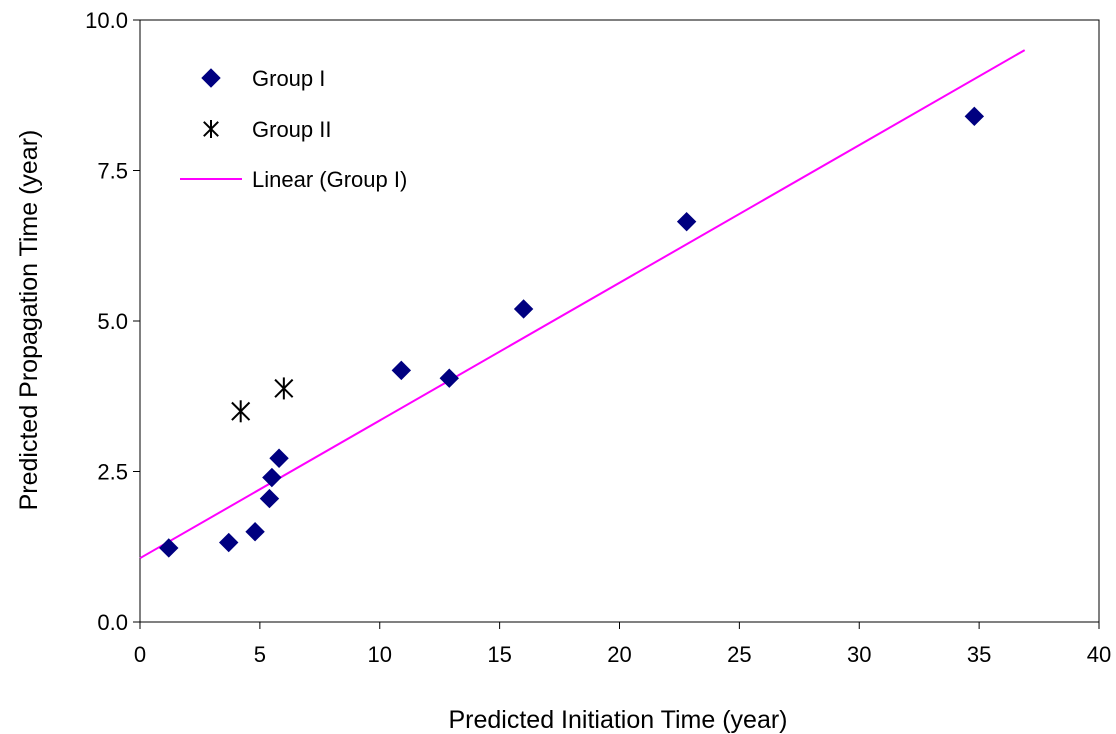 This screenshot has height=734, width=1116. What do you see at coordinates (380, 654) in the screenshot?
I see `x-tick-label: 10` at bounding box center [380, 654].